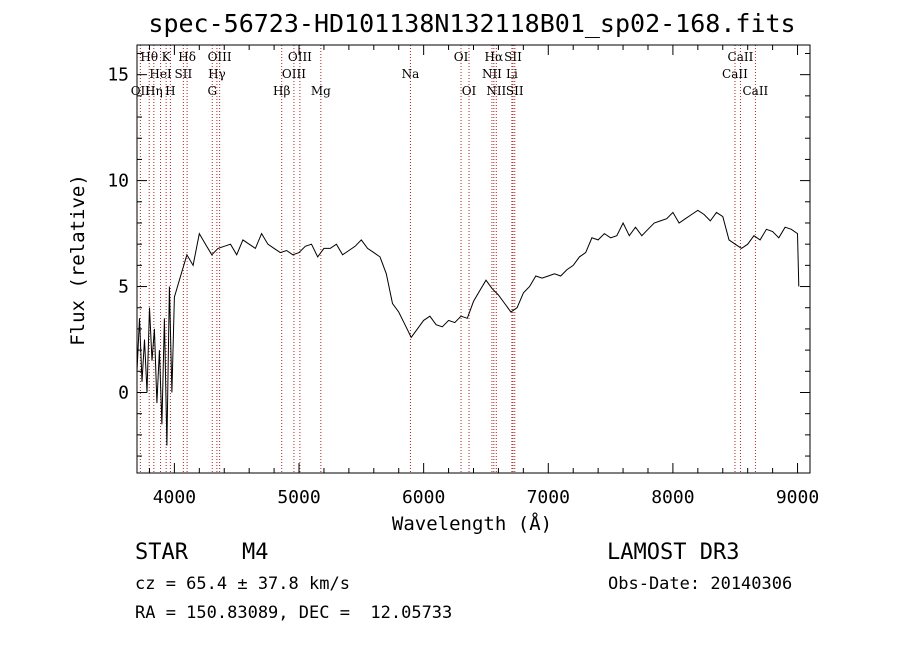 The height and width of the screenshot is (649, 900). I want to click on y-axis-label: Flux (relative), so click(78, 260).